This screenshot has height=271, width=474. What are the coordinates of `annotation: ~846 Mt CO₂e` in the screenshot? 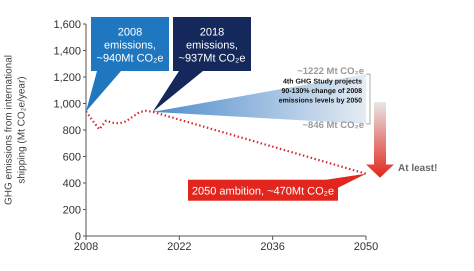 It's located at (333, 125).